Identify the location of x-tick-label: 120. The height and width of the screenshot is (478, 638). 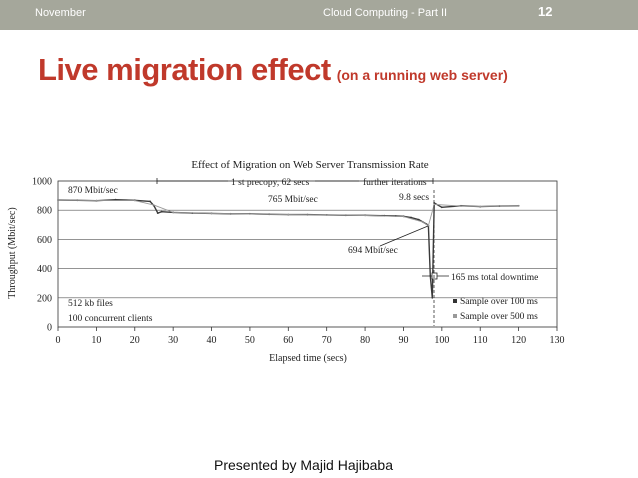
(518, 340).